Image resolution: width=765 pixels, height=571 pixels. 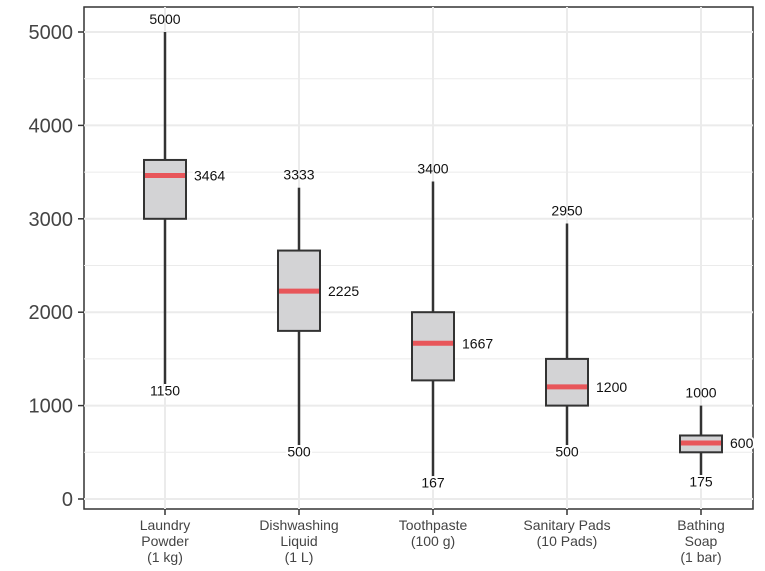 What do you see at coordinates (701, 482) in the screenshot?
I see `min-label: 175` at bounding box center [701, 482].